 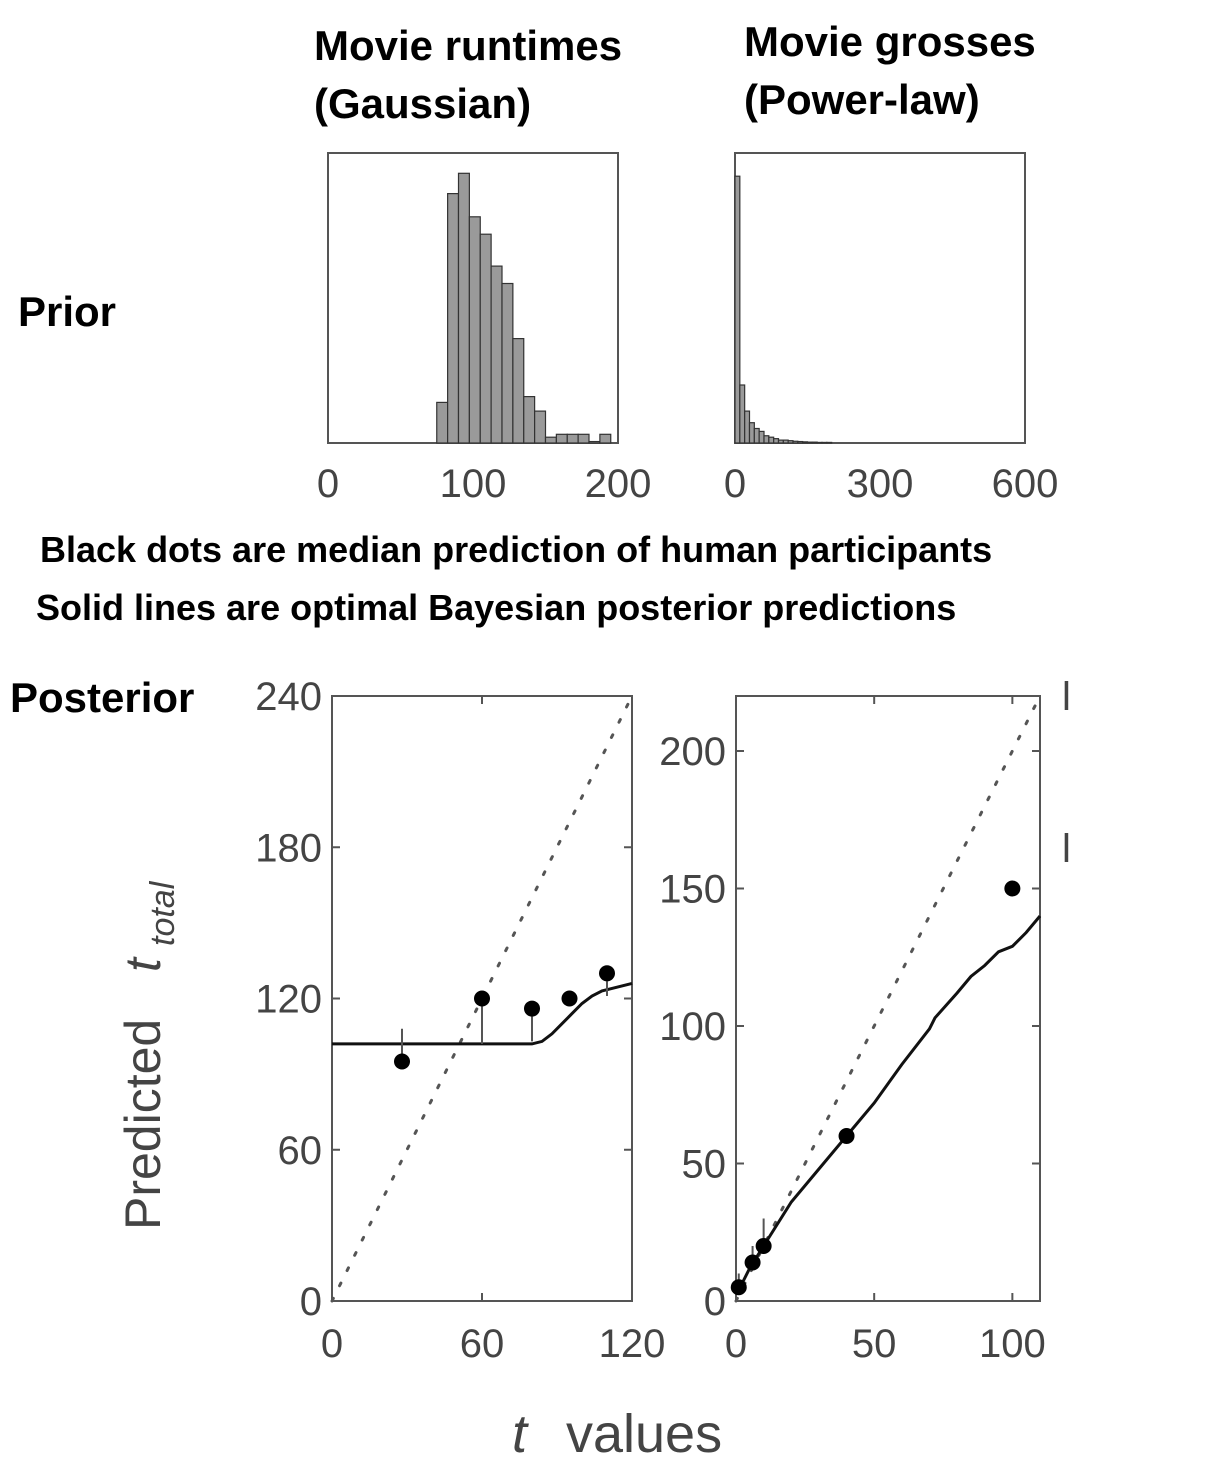 I want to click on prior-left-xticks: 0 100 200, so click(x=484, y=484).